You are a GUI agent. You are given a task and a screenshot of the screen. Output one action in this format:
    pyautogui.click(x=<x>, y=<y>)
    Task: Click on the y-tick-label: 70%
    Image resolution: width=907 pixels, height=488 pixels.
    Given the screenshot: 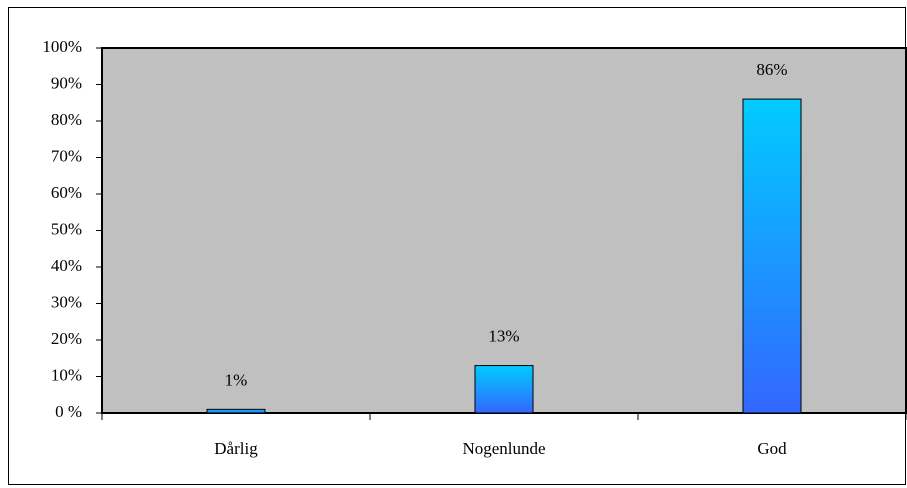 What is the action you would take?
    pyautogui.click(x=66, y=155)
    